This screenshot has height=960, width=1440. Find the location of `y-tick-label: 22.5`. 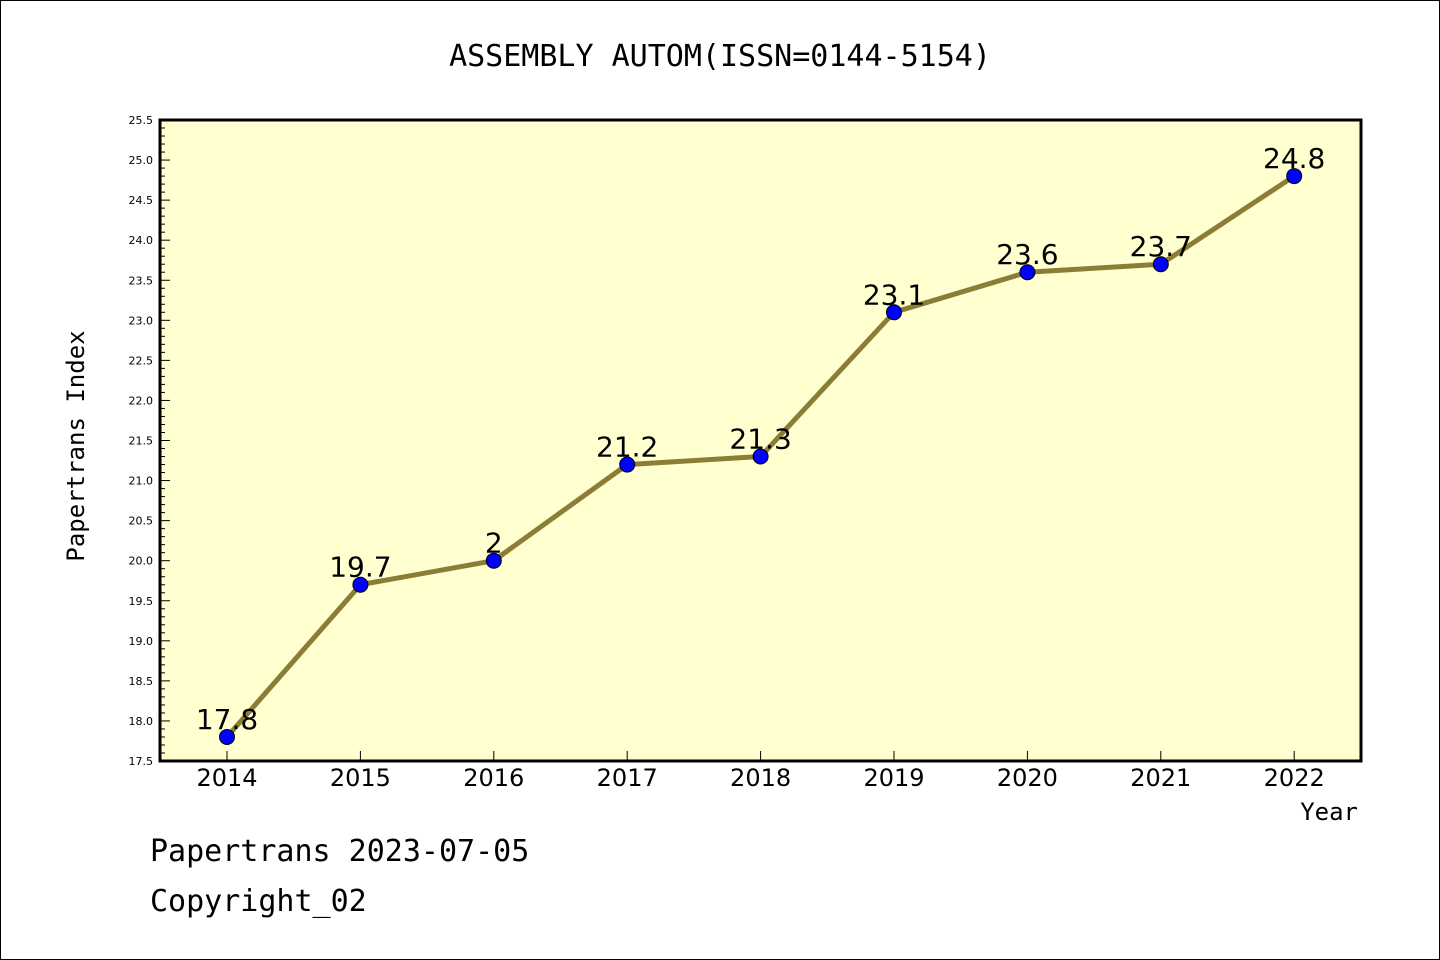

y-tick-label: 22.5 is located at coordinates (141, 360).